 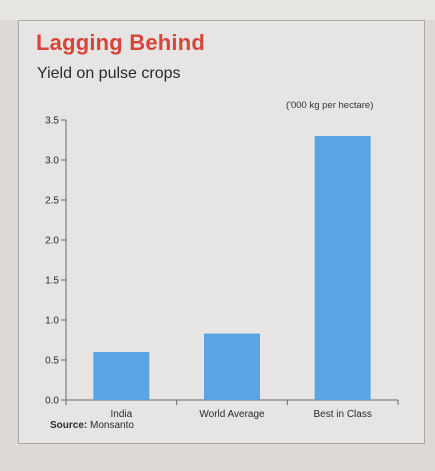 What do you see at coordinates (232, 414) in the screenshot?
I see `x-category-label: World Average` at bounding box center [232, 414].